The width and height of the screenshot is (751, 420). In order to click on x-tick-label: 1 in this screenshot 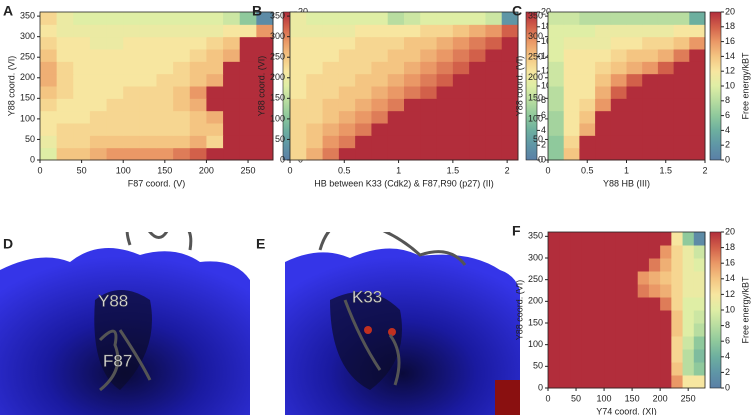, I will do `click(626, 170)`.